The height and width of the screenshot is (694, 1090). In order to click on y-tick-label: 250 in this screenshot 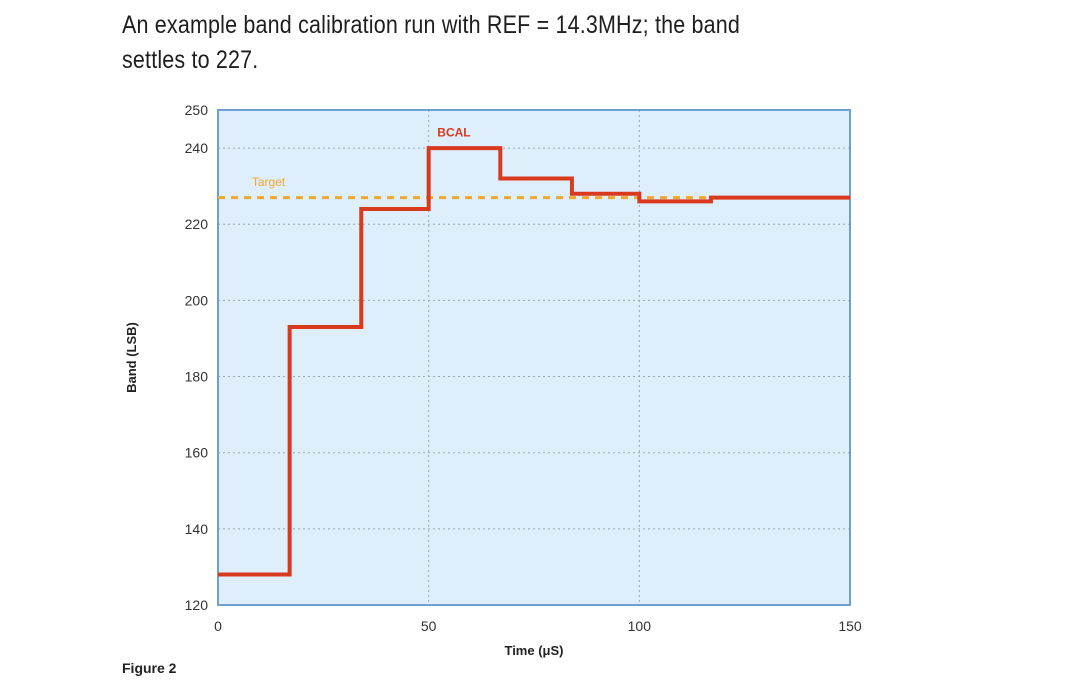, I will do `click(197, 110)`.